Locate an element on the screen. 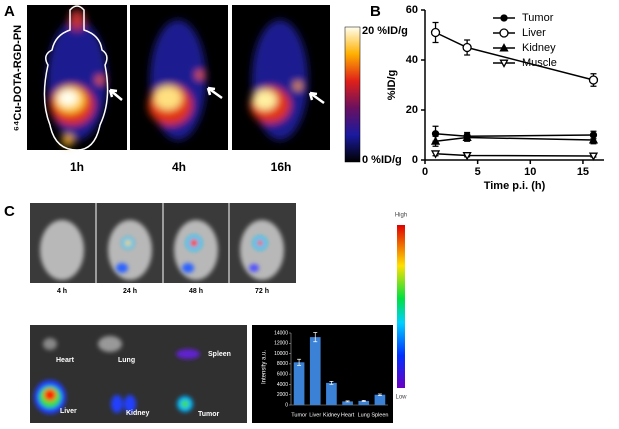  x-tick-label: Heart is located at coordinates (348, 415).